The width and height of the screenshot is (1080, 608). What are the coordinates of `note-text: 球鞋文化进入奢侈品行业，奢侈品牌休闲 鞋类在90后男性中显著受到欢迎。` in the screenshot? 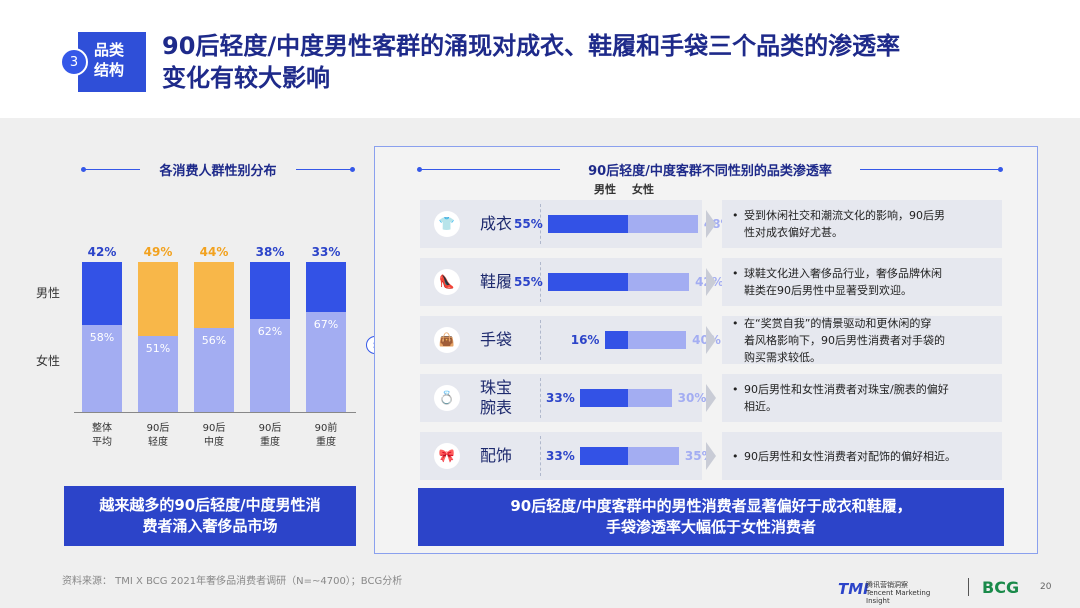 It's located at (869, 282).